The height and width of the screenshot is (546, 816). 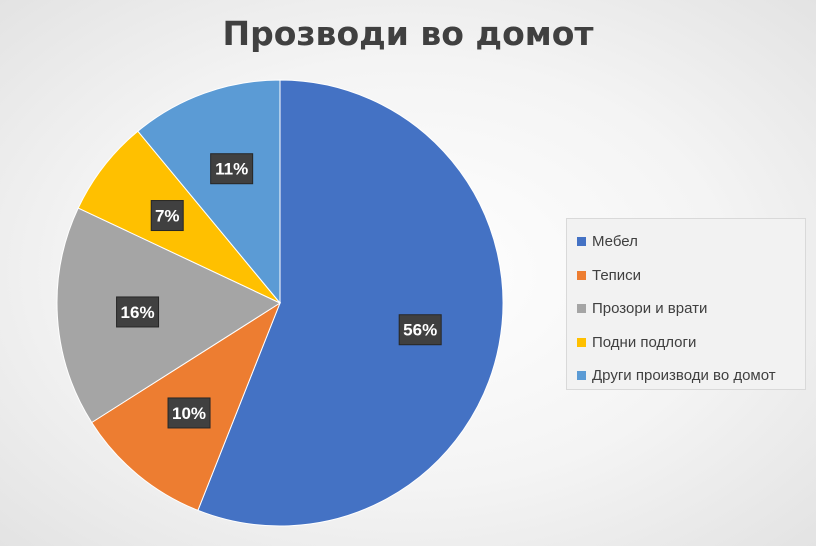 I want to click on legend-label: Други производи во домот, so click(x=684, y=376).